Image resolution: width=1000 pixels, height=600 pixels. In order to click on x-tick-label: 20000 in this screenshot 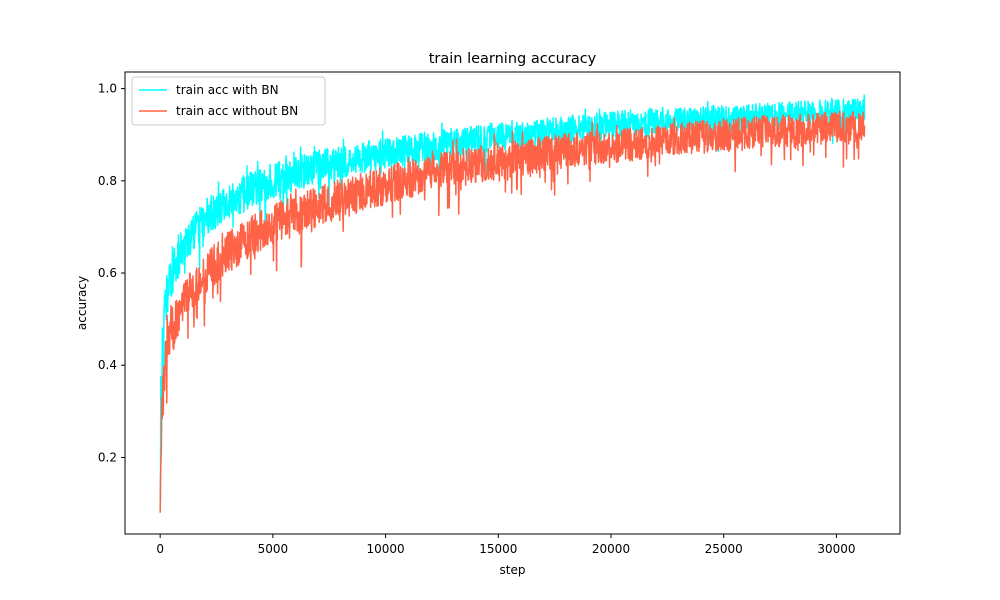, I will do `click(611, 549)`.